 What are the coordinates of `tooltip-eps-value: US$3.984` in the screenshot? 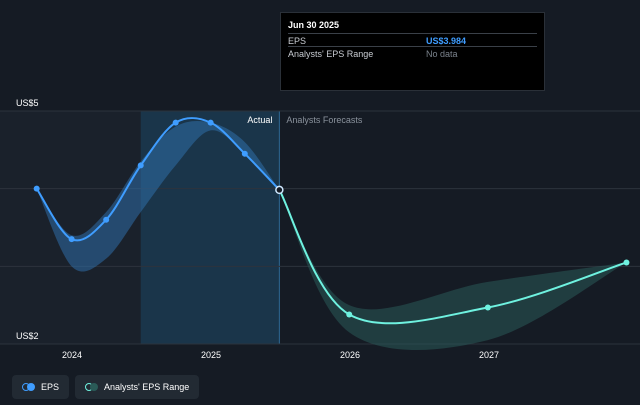 It's located at (446, 41).